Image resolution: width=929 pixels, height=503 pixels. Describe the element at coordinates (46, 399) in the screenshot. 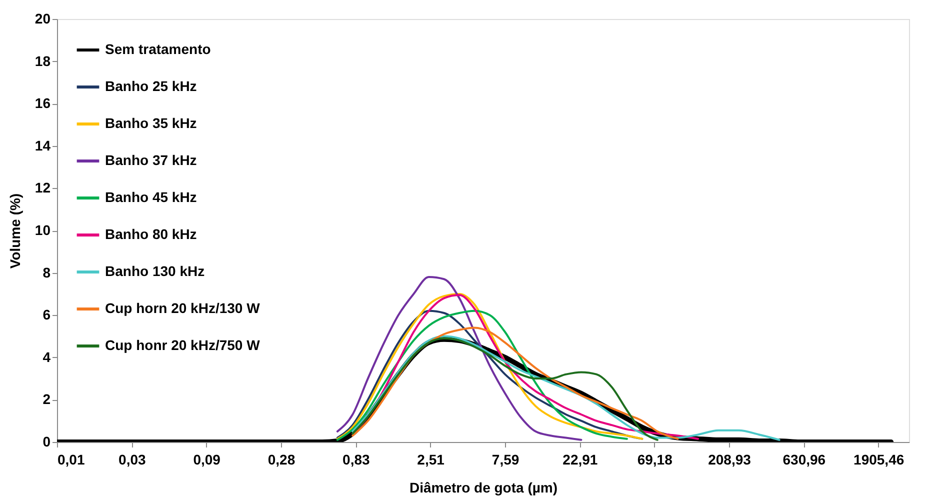

I see `y-tick-label: 2` at that location.